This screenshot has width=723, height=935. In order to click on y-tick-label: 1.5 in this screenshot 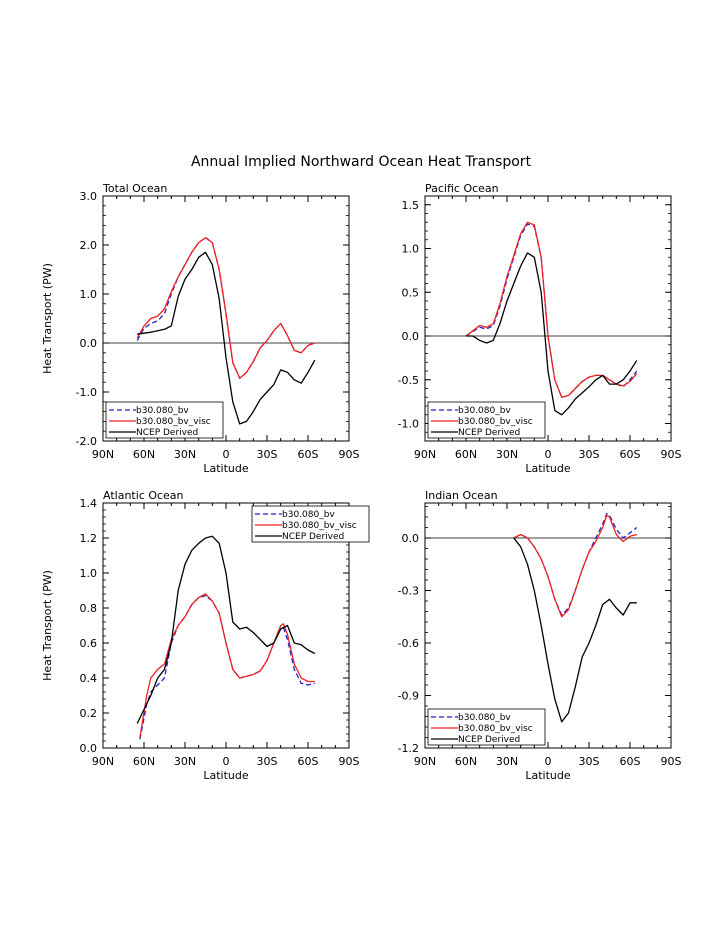, I will do `click(411, 205)`.